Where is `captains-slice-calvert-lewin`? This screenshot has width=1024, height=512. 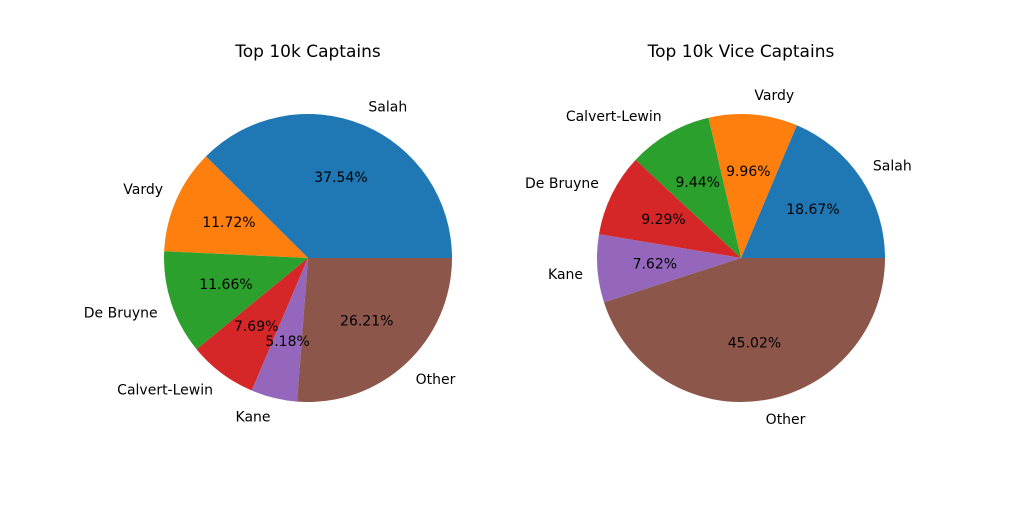
captains-slice-calvert-lewin is located at coordinates (252, 324).